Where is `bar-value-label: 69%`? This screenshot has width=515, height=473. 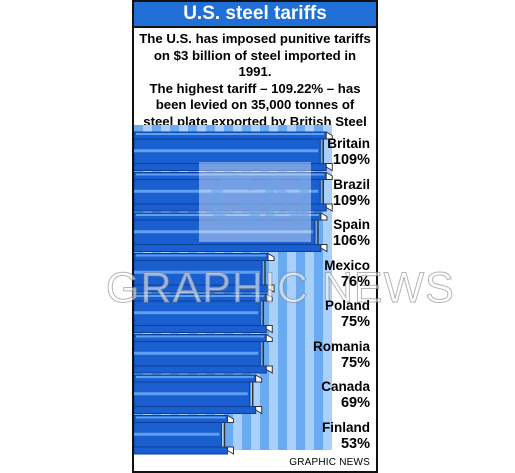 bar-value-label: 69% is located at coordinates (355, 403).